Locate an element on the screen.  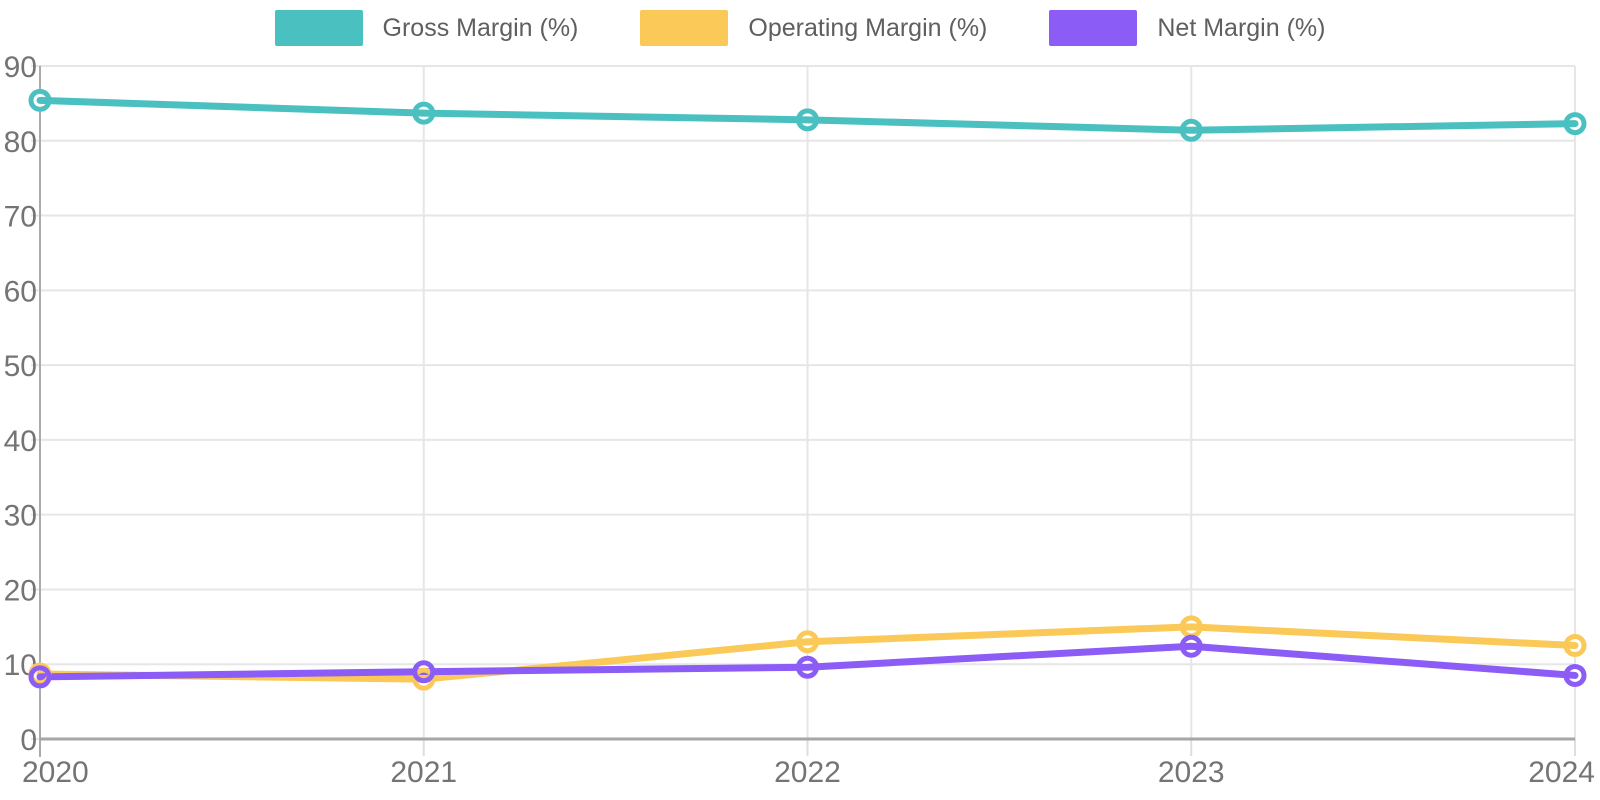
series-line-net-margin is located at coordinates (807, 661).